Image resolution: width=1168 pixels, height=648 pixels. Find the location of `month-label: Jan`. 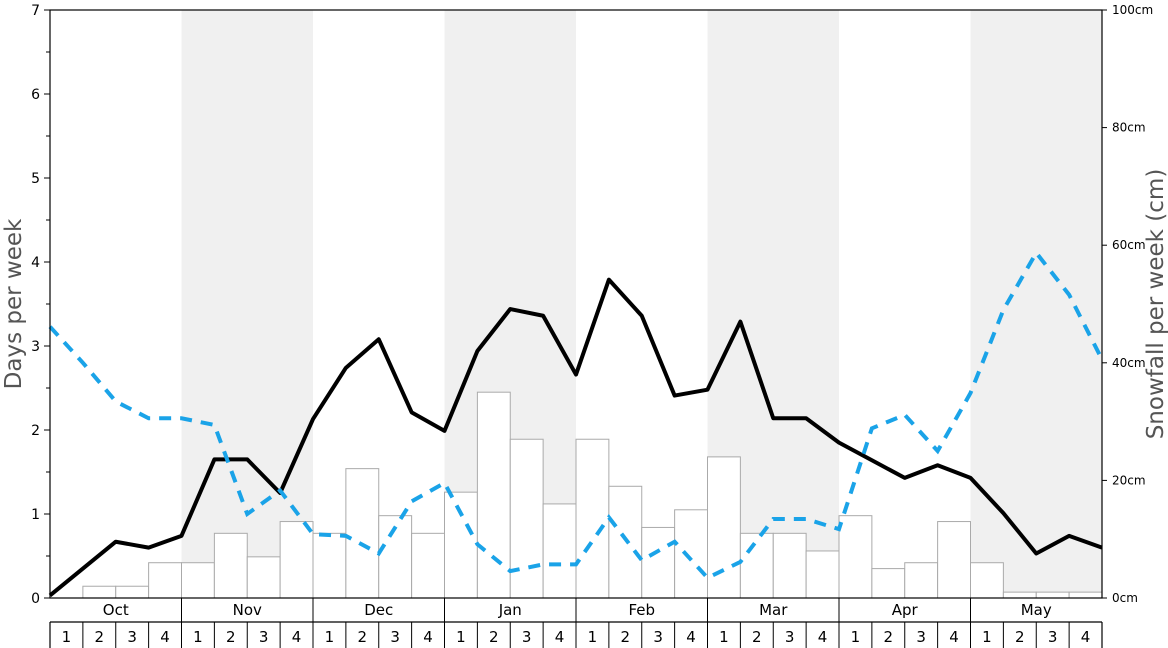

month-label: Jan is located at coordinates (510, 610).